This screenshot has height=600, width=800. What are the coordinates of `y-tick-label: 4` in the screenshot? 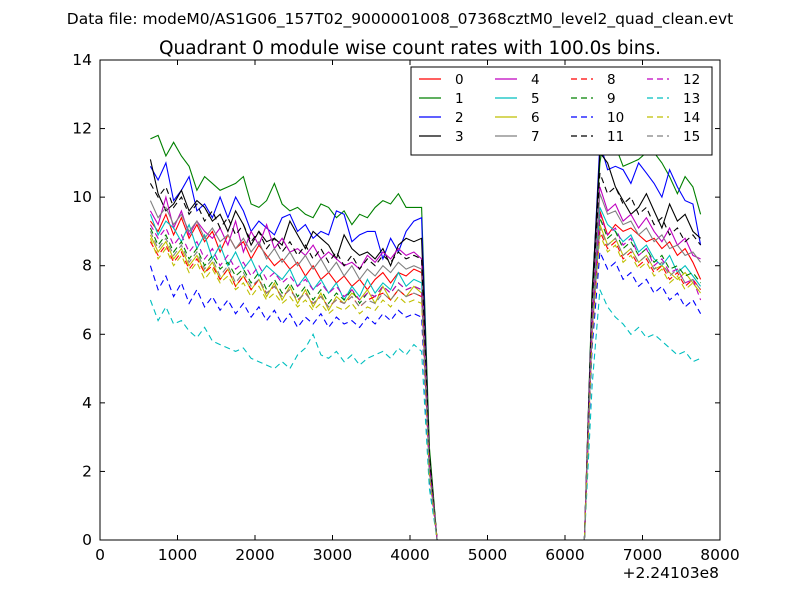 It's located at (87, 403).